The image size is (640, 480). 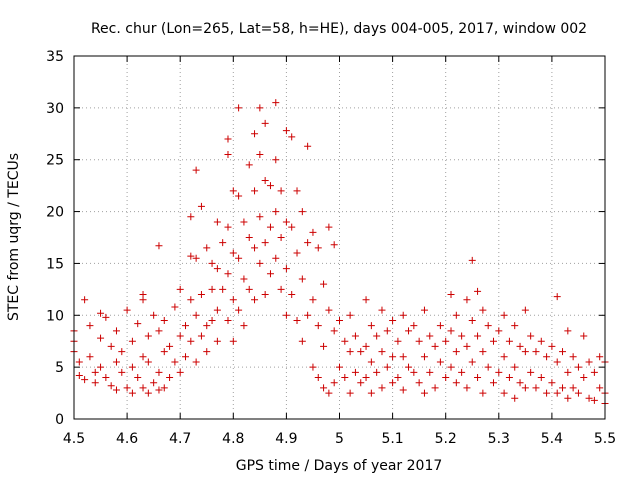 I want to click on y-tick-label: 10, so click(x=55, y=316).